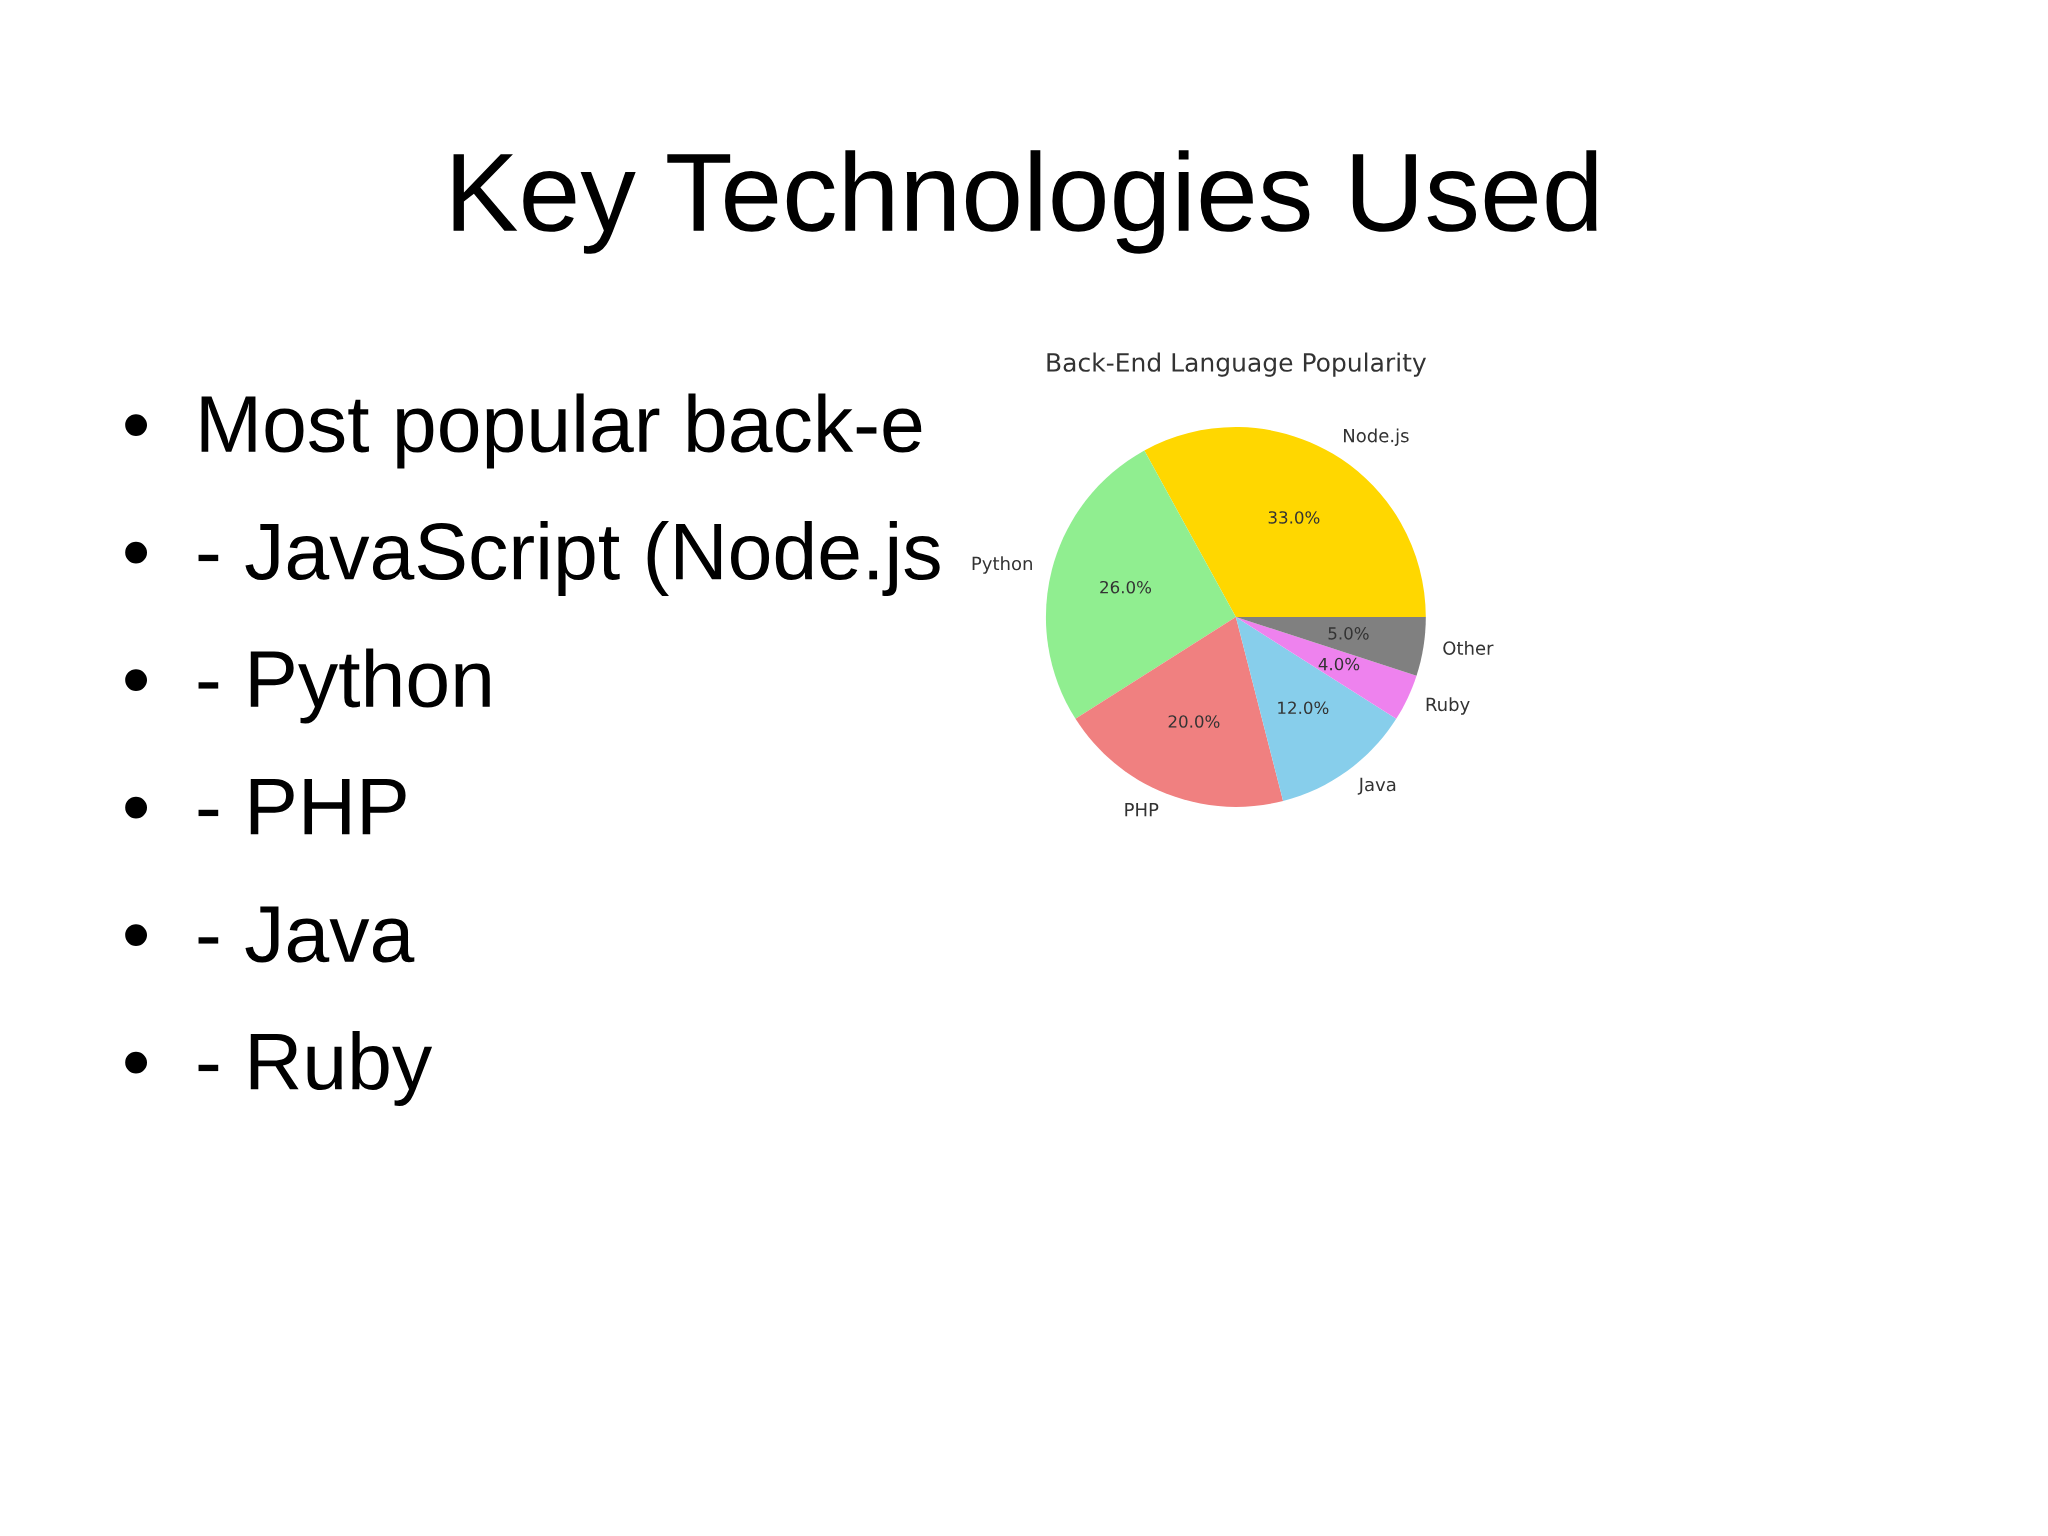 Image resolution: width=2048 pixels, height=1536 pixels. Describe the element at coordinates (1376, 786) in the screenshot. I see `slice-label: Java` at that location.